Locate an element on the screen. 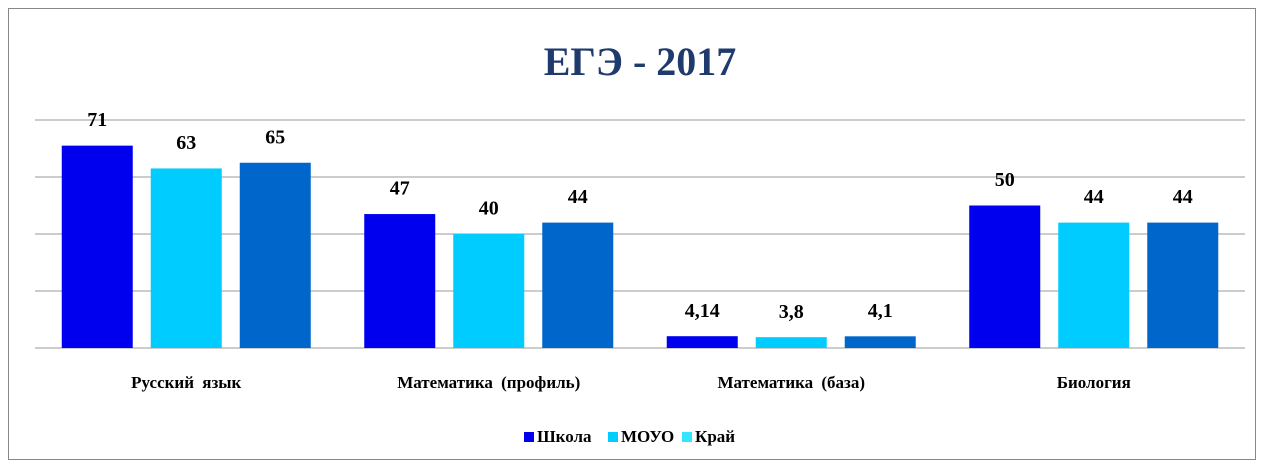 Image resolution: width=1264 pixels, height=465 pixels. chart-title: ЕГЭ - 2017 is located at coordinates (640, 61).